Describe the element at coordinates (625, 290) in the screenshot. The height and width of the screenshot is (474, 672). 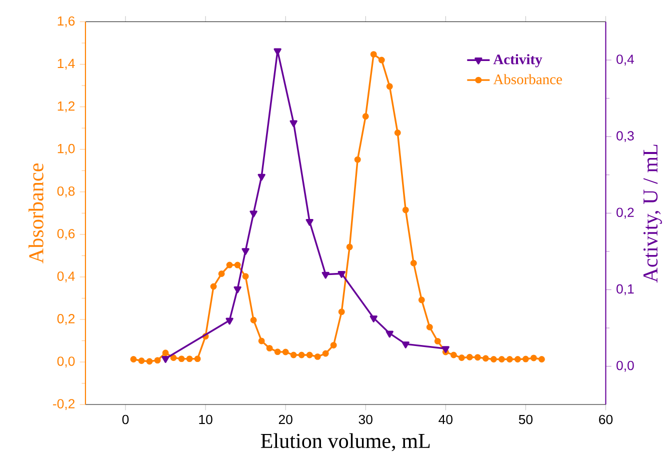
I see `y2-tick-label: 0,1` at that location.